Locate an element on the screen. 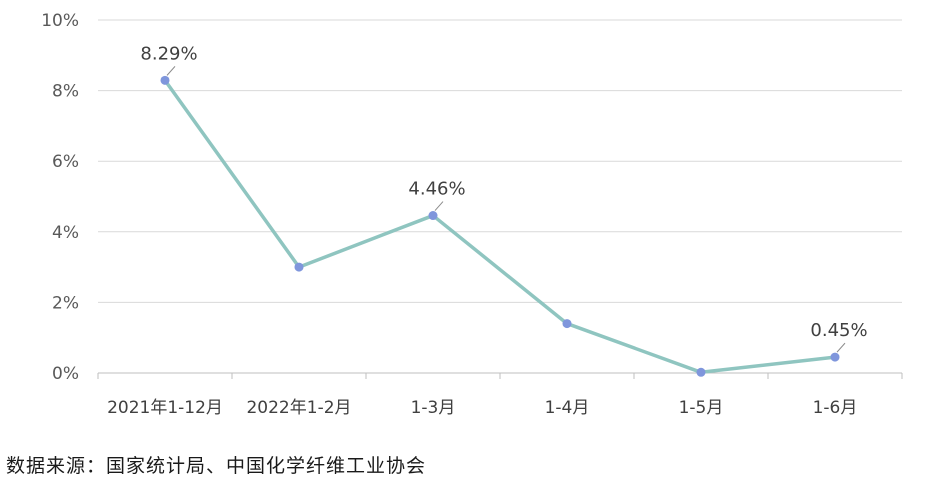 The height and width of the screenshot is (489, 940). y-tick-label: 2% is located at coordinates (65, 303).